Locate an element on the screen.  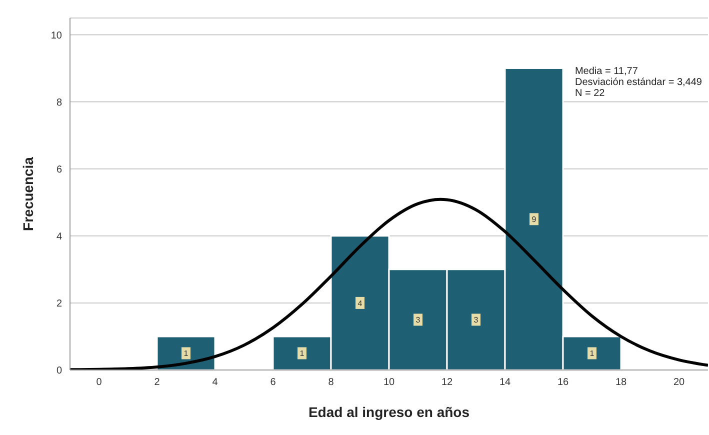
annotation: Desviación estándar = 3,449 is located at coordinates (638, 82).